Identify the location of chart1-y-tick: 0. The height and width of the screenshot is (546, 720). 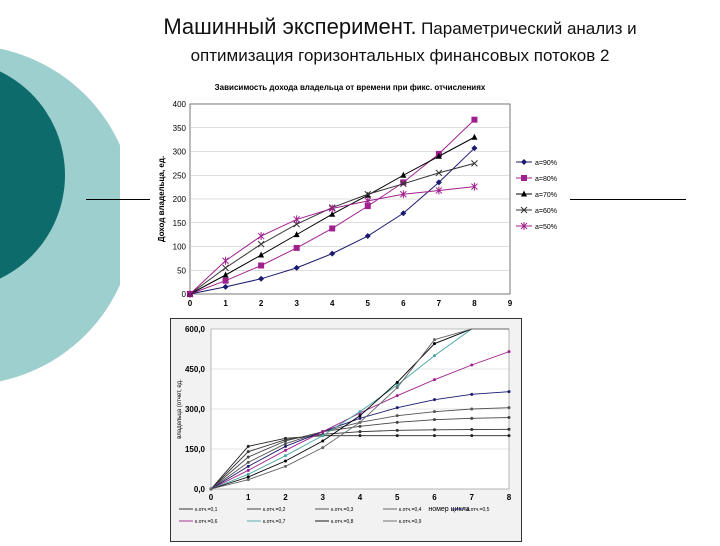
(184, 294).